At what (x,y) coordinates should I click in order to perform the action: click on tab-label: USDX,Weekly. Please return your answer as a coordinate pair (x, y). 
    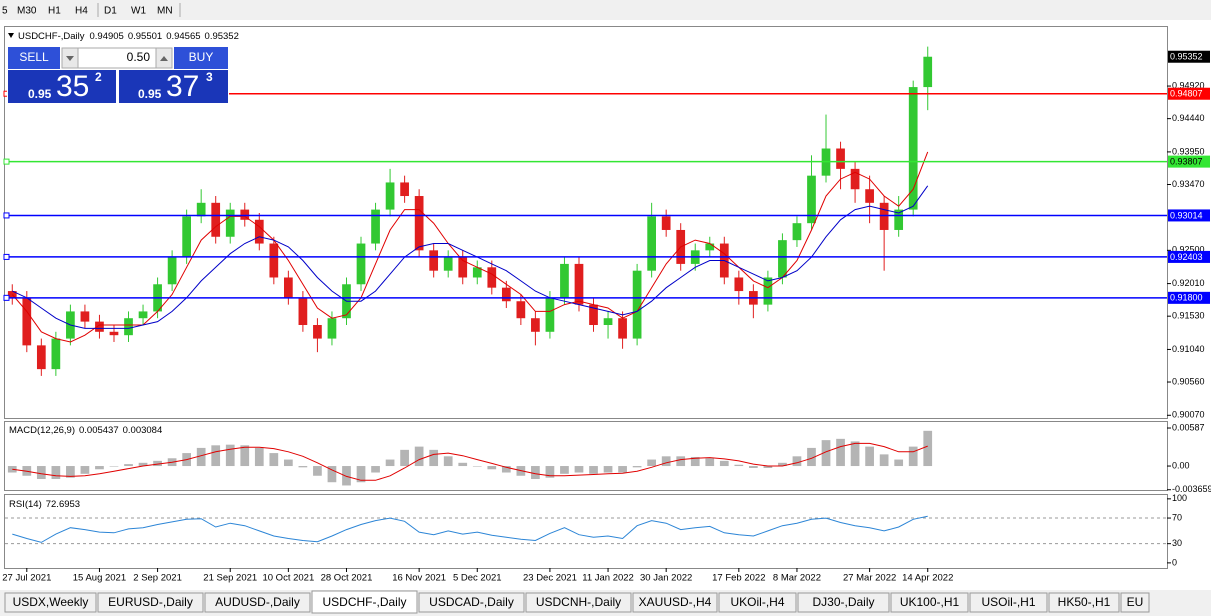
    Looking at the image, I should click on (51, 602).